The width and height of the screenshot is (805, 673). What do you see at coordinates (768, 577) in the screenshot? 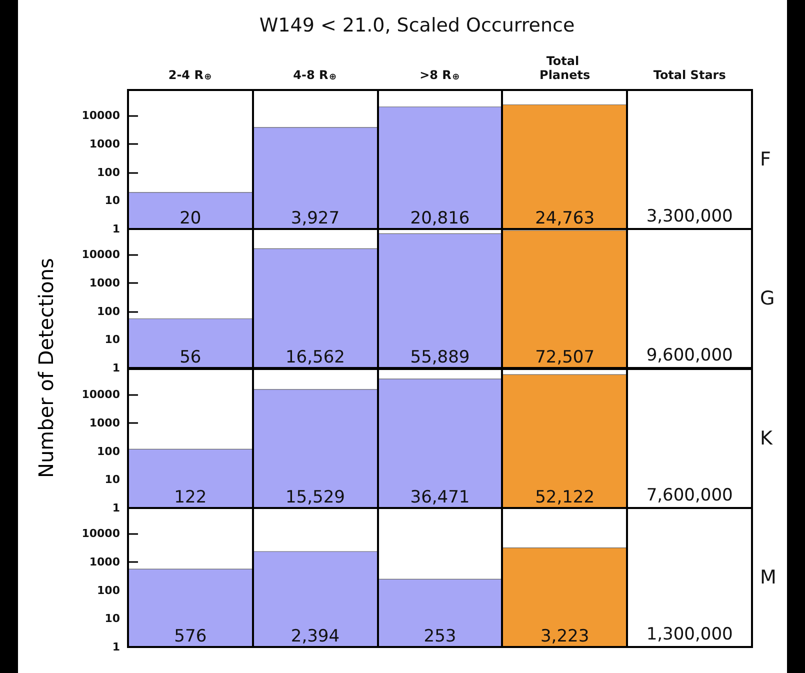
I see `y2-axis-title: M` at bounding box center [768, 577].